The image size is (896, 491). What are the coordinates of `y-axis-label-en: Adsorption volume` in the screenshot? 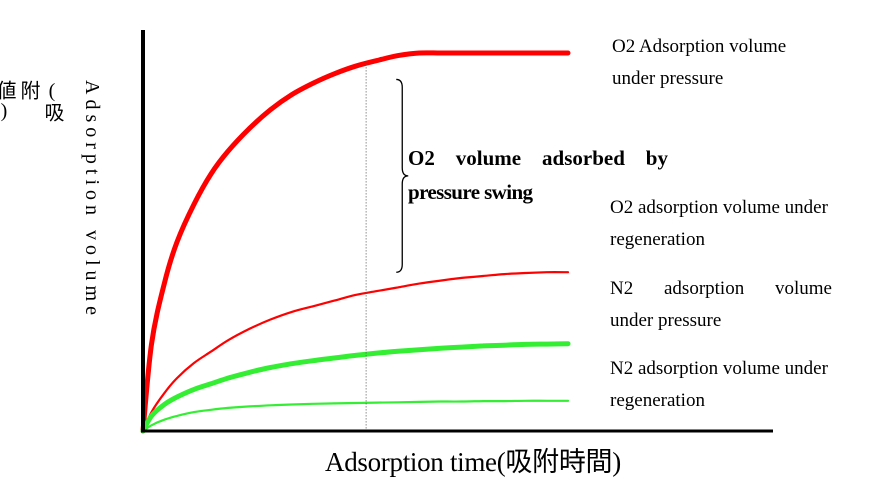 It's located at (92, 200).